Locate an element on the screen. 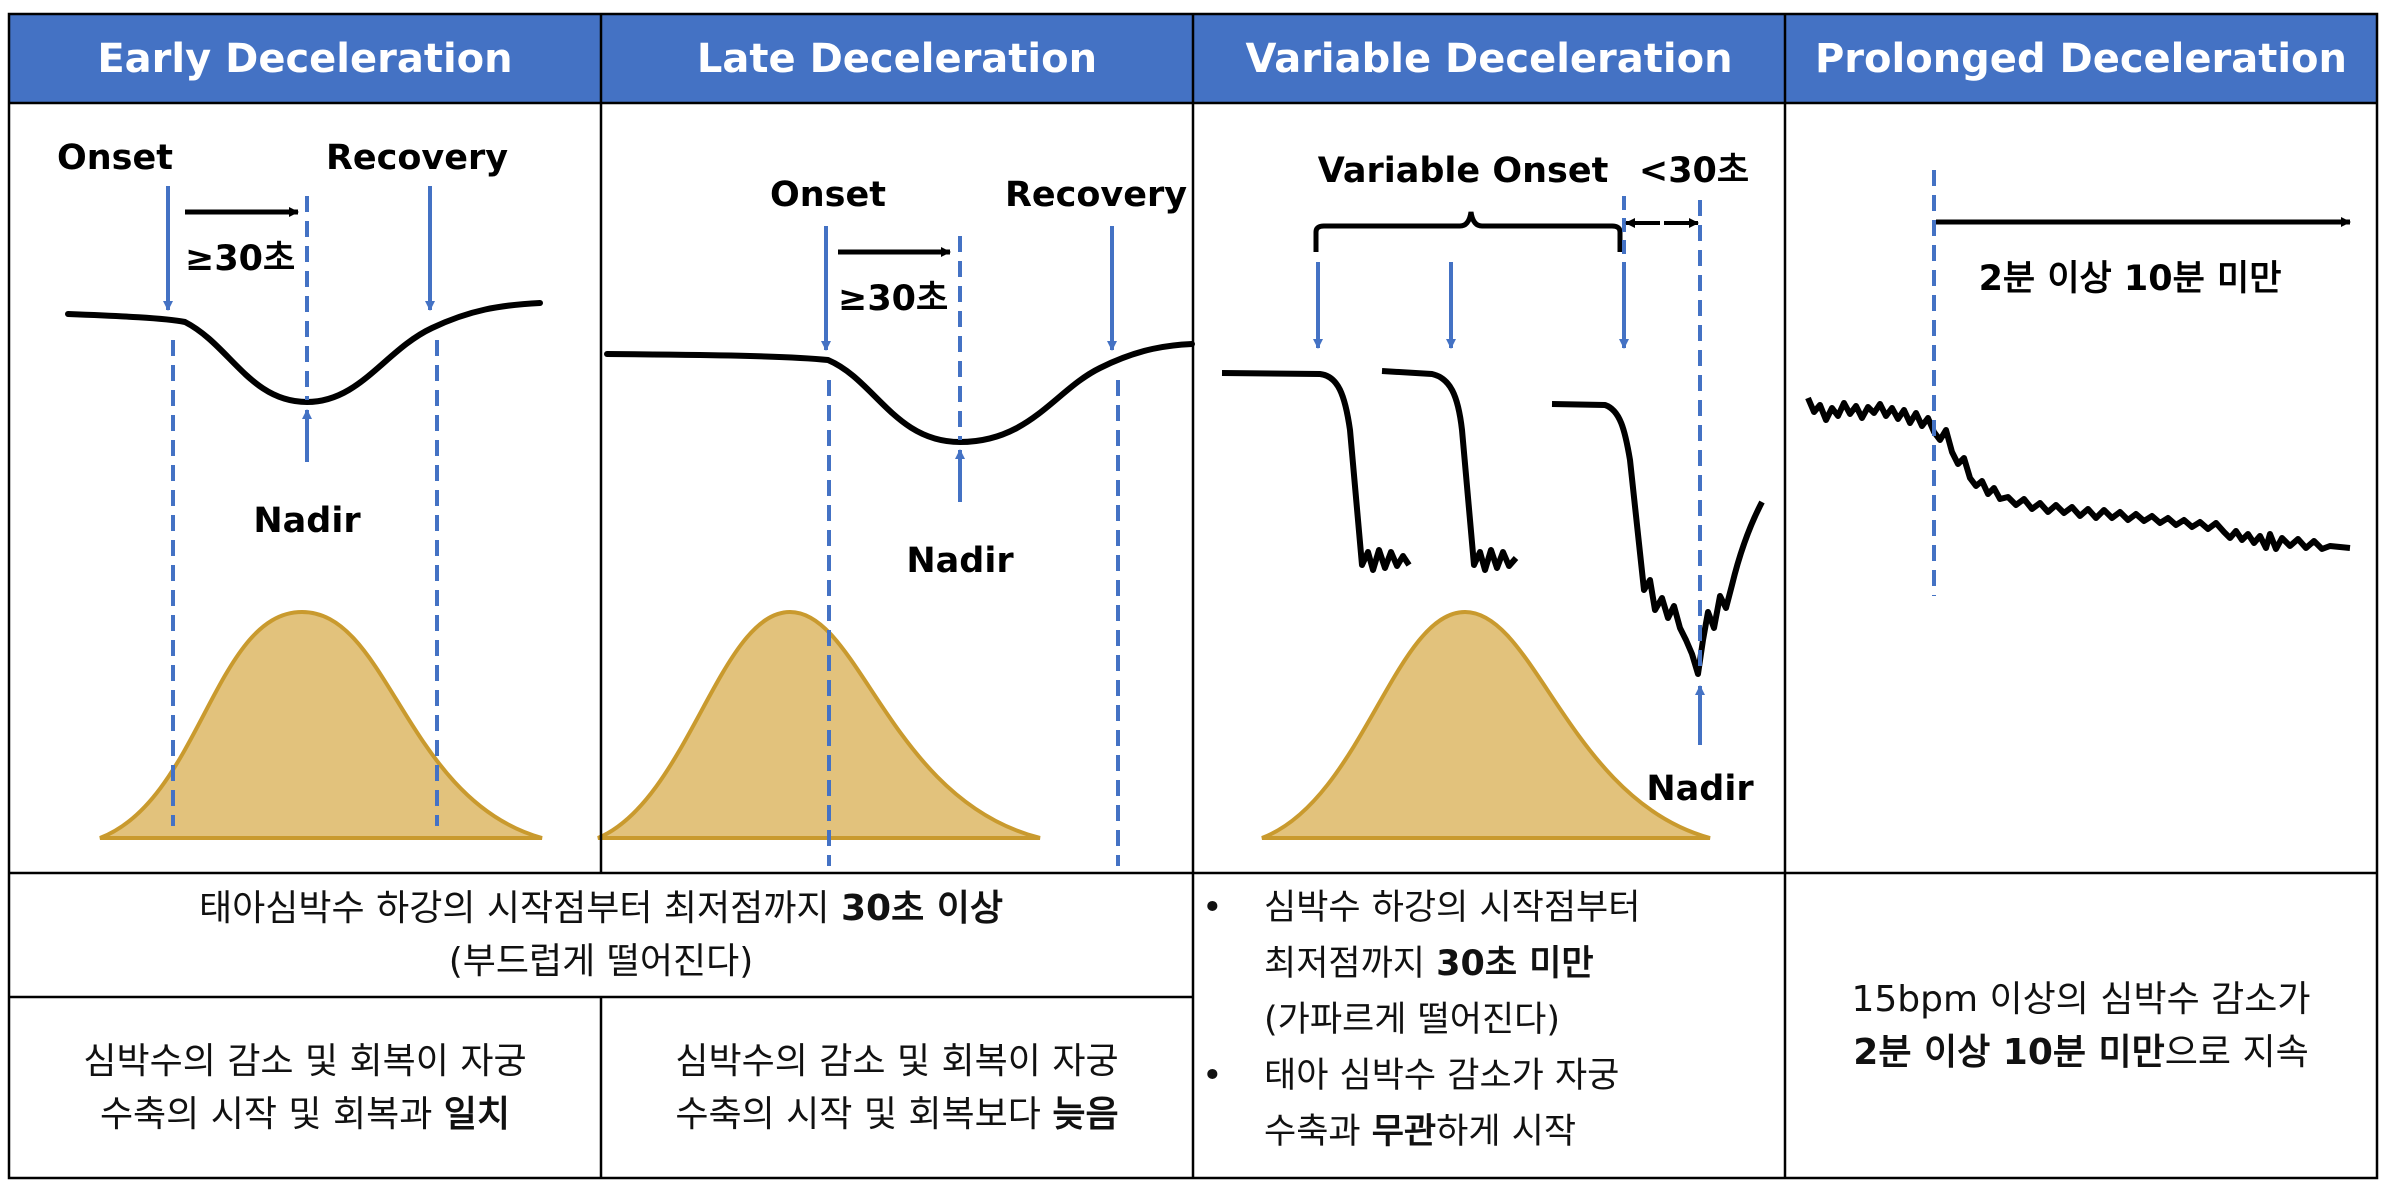 The image size is (2386, 1190). variable-decel-2-curve is located at coordinates (1450, 470).